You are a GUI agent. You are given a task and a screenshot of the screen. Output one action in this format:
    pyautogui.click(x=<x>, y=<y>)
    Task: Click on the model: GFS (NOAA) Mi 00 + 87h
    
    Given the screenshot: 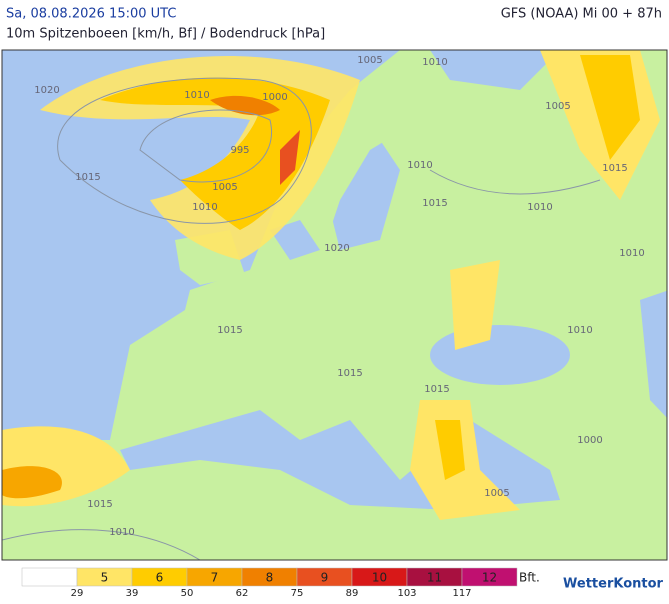 What is the action you would take?
    pyautogui.click(x=581, y=14)
    